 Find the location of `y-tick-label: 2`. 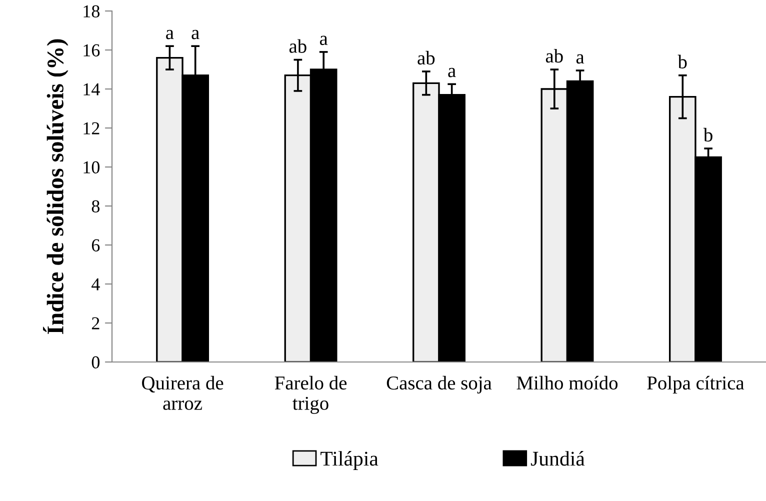

y-tick-label: 2 is located at coordinates (96, 323).